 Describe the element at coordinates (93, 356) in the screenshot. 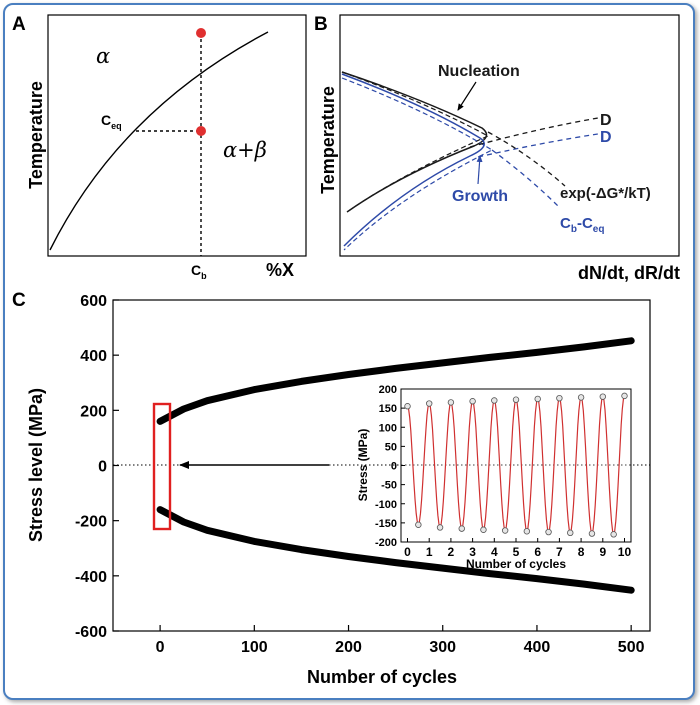

I see `main-y-tick-label: 400` at that location.